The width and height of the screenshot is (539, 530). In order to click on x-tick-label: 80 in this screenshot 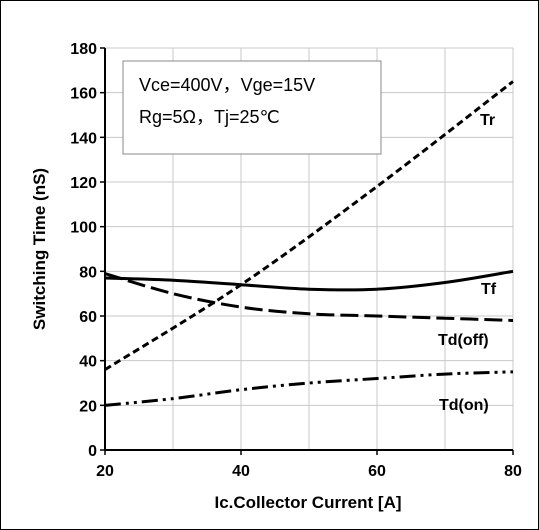, I will do `click(513, 471)`.